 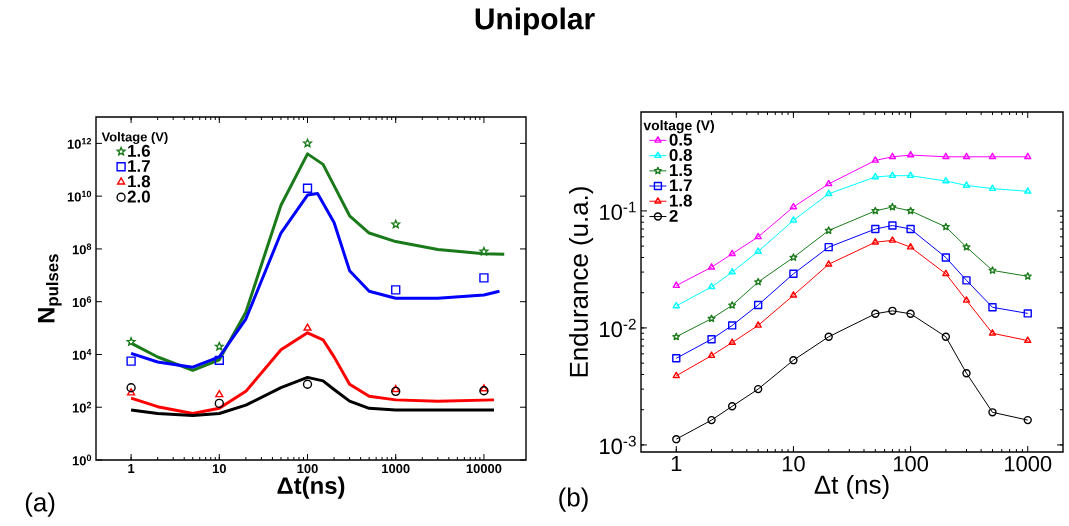 I want to click on text: (a), so click(x=40, y=504).